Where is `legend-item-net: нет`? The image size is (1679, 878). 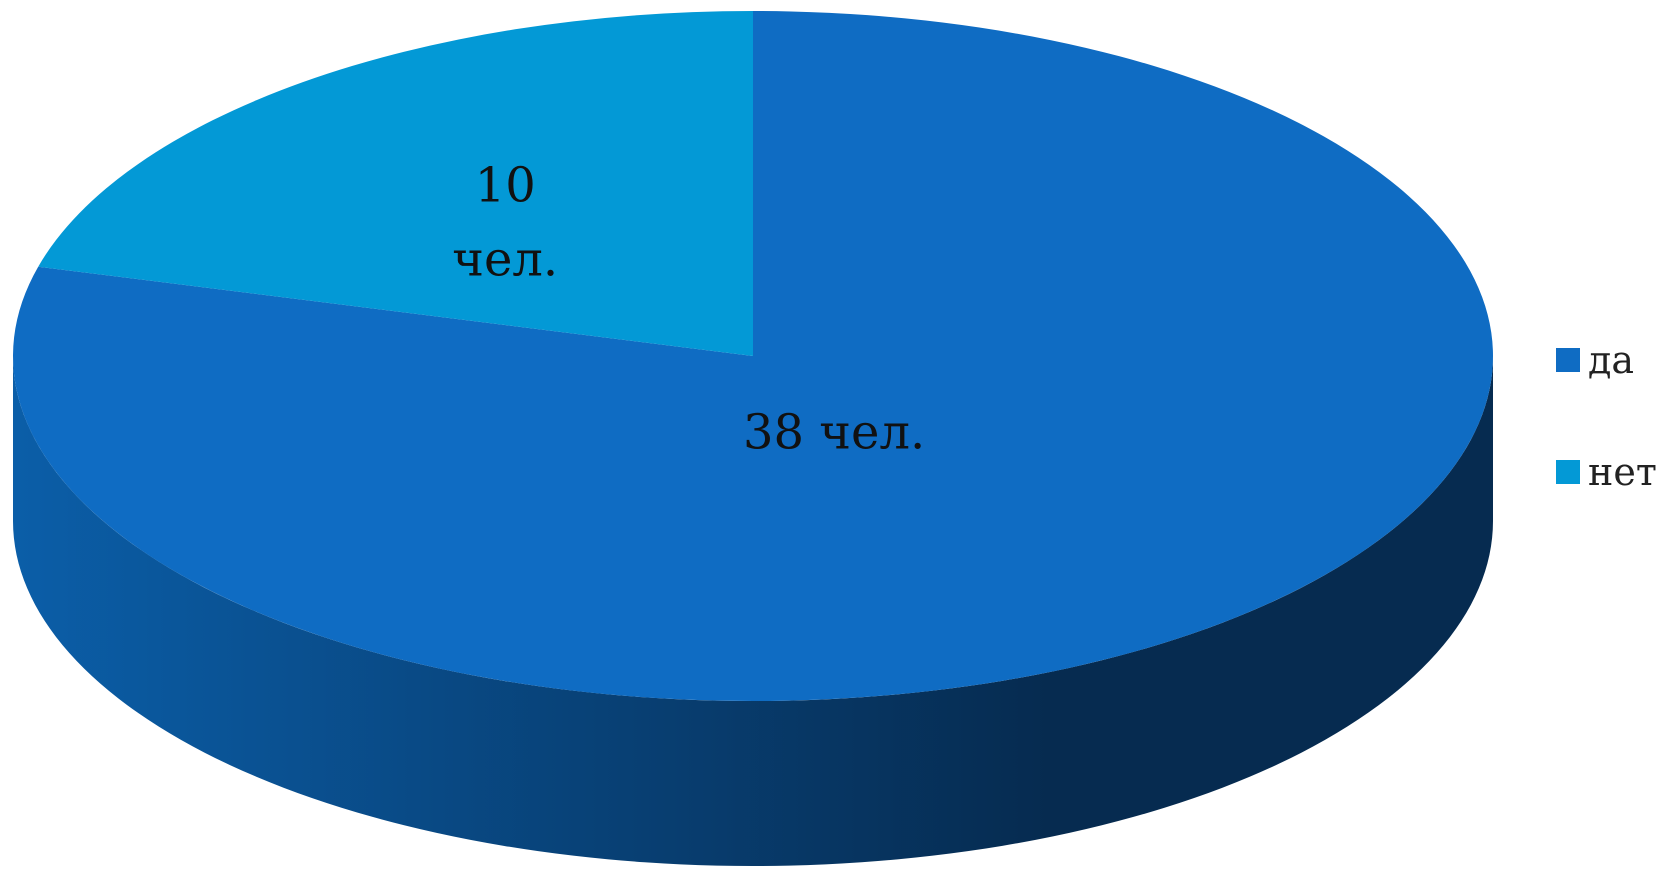 legend-item-net: нет is located at coordinates (1616, 472).